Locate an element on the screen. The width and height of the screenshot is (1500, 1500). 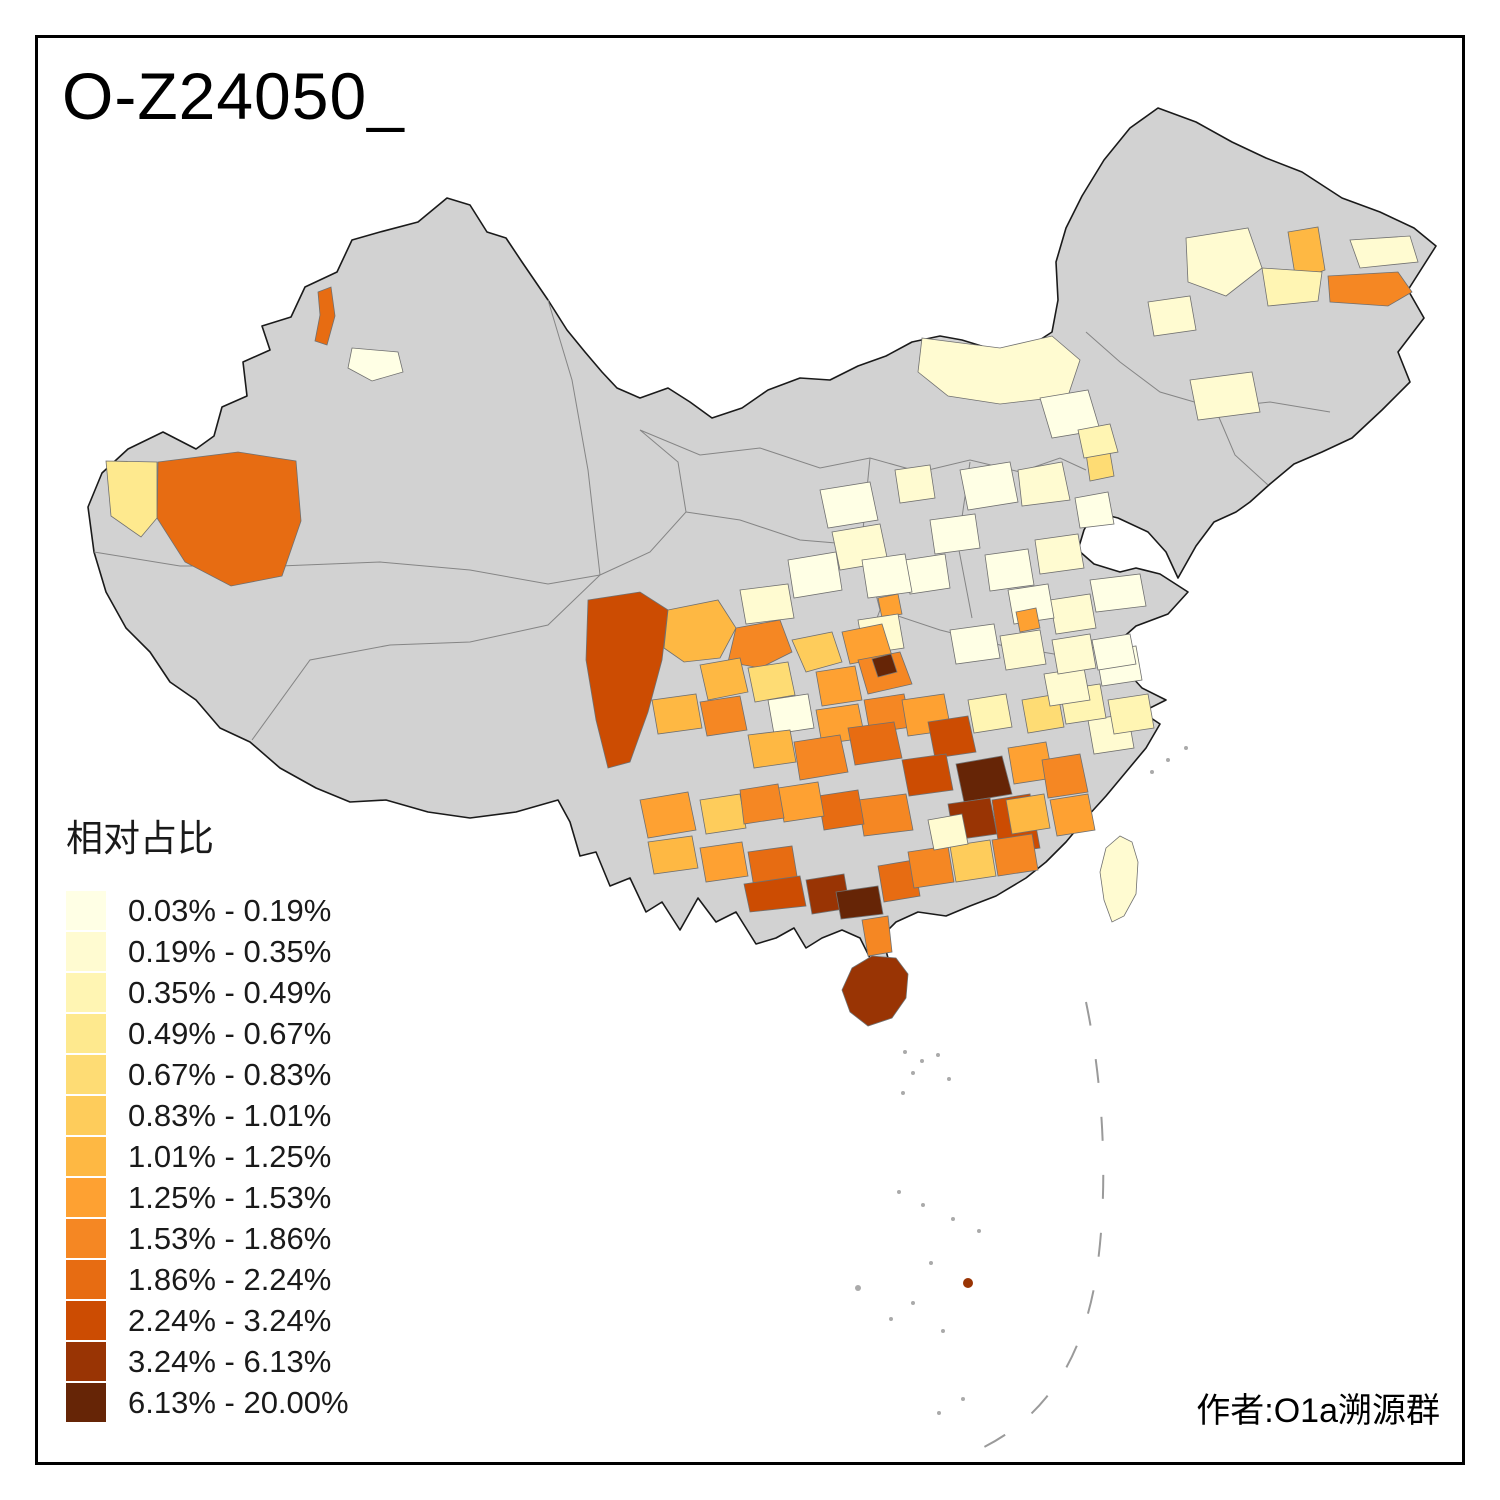
sea-boundary-dash is located at coordinates (1041, 1226).